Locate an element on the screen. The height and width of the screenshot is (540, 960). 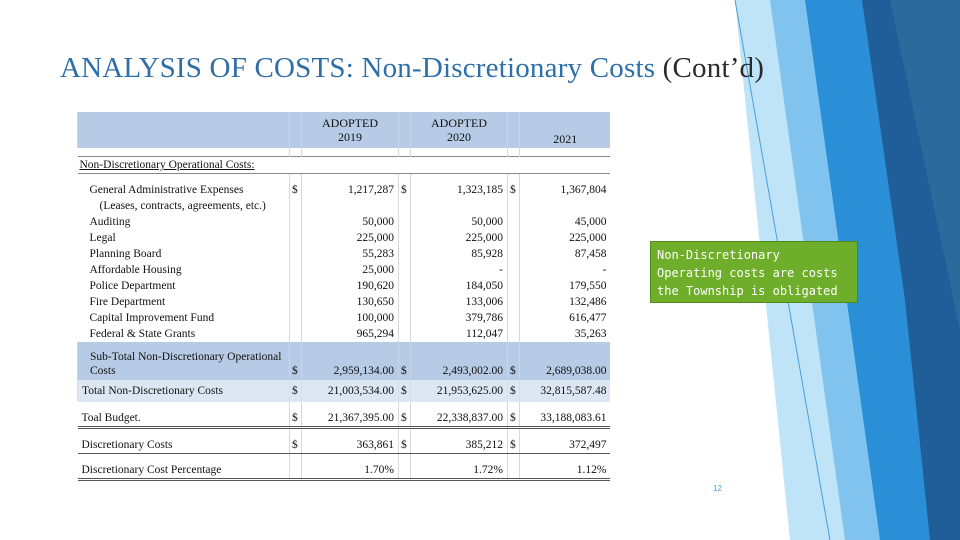
page-number: 12 is located at coordinates (717, 488).